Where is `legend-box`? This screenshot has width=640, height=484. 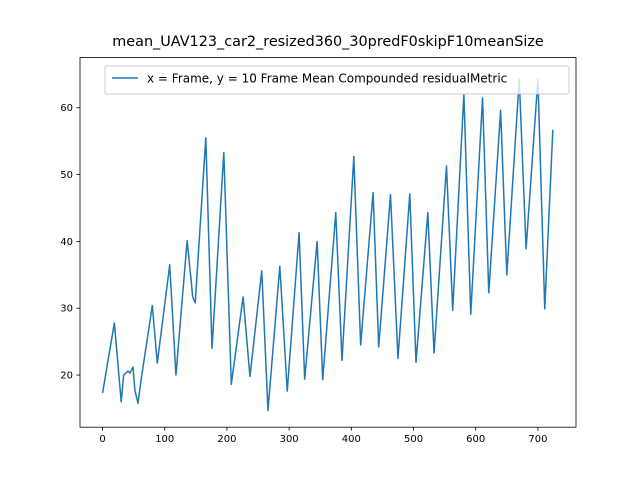 legend-box is located at coordinates (337, 80).